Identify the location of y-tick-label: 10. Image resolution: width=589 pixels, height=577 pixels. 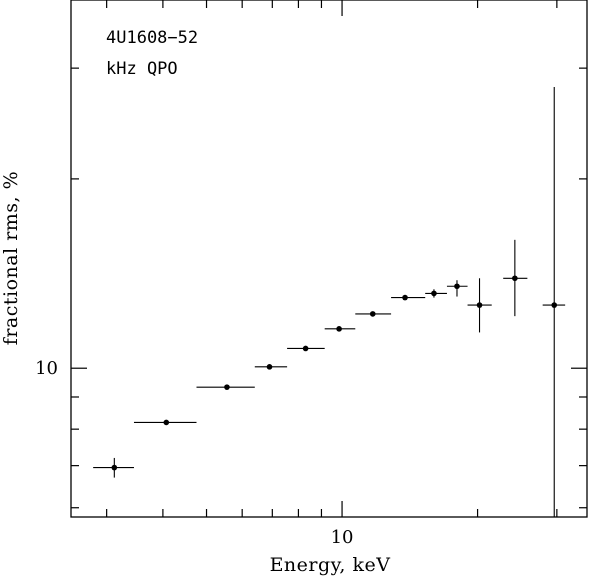
(46, 368).